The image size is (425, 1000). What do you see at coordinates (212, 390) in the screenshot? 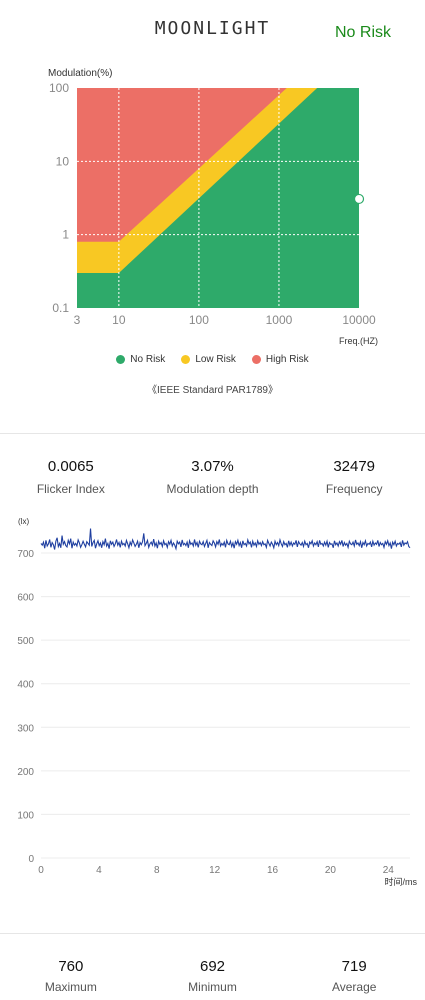
I see `standard-reference: 《IEEE Standard PAR1789》` at bounding box center [212, 390].